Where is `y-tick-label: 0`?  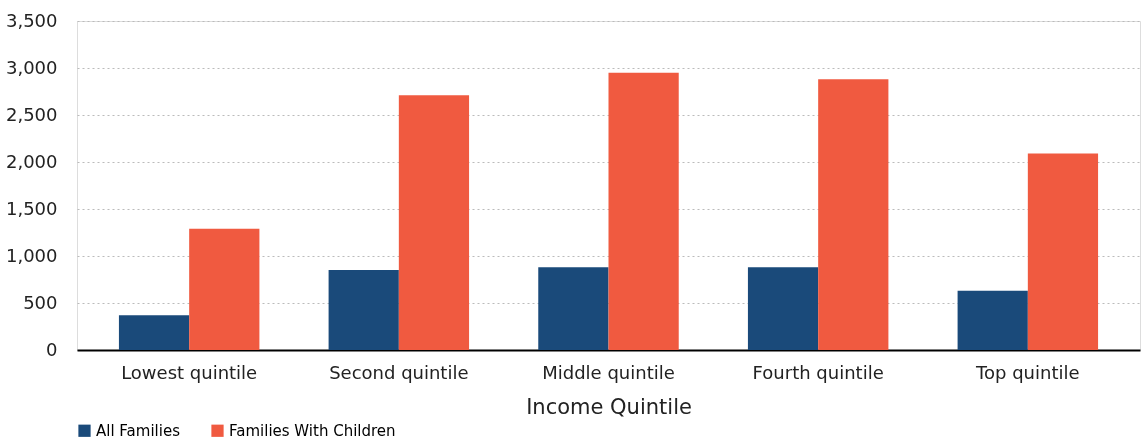 y-tick-label: 0 is located at coordinates (52, 349).